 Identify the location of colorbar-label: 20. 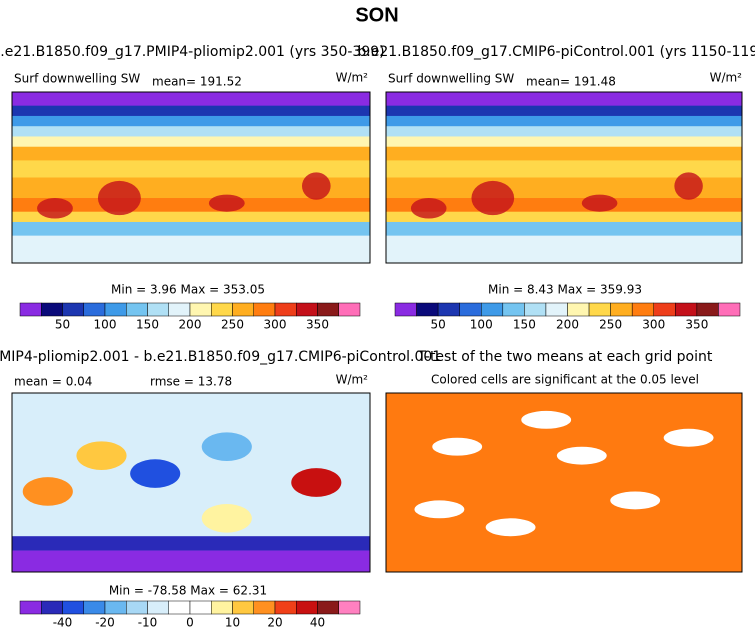
(274, 623).